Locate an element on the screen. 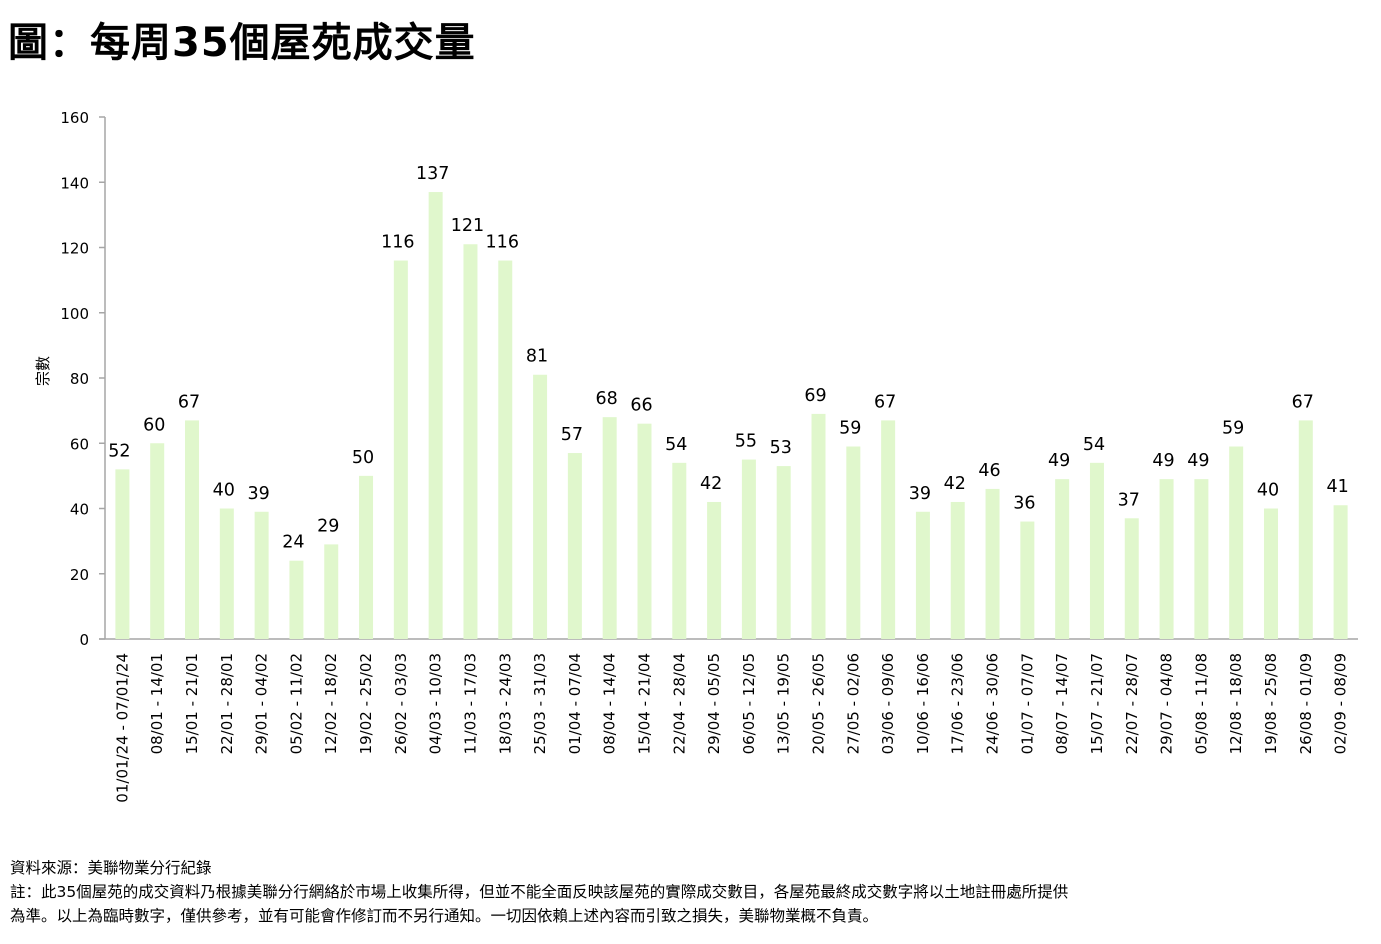 The width and height of the screenshot is (1381, 944). data-label: 37 is located at coordinates (1129, 500).